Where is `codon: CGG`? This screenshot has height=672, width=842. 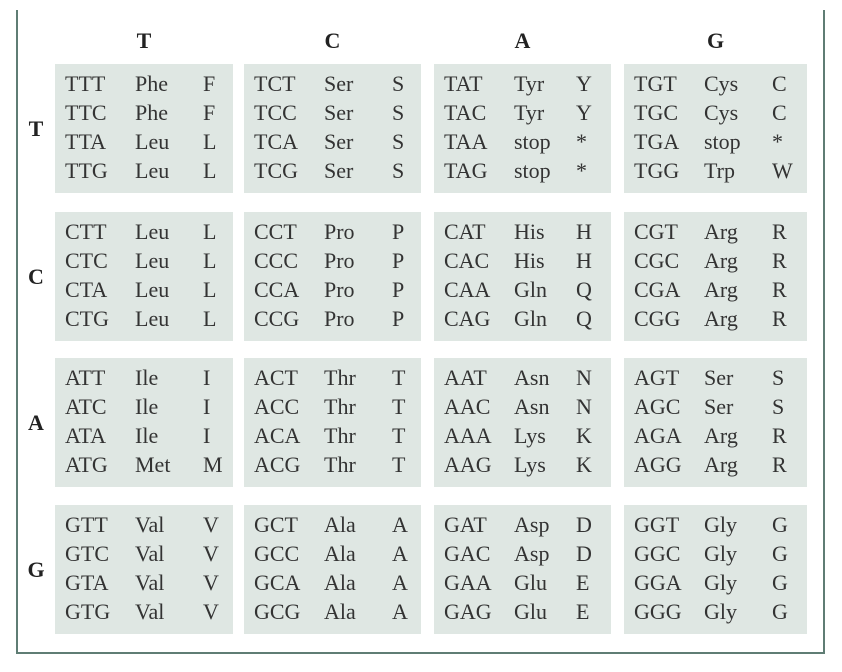
codon: CGG is located at coordinates (657, 318).